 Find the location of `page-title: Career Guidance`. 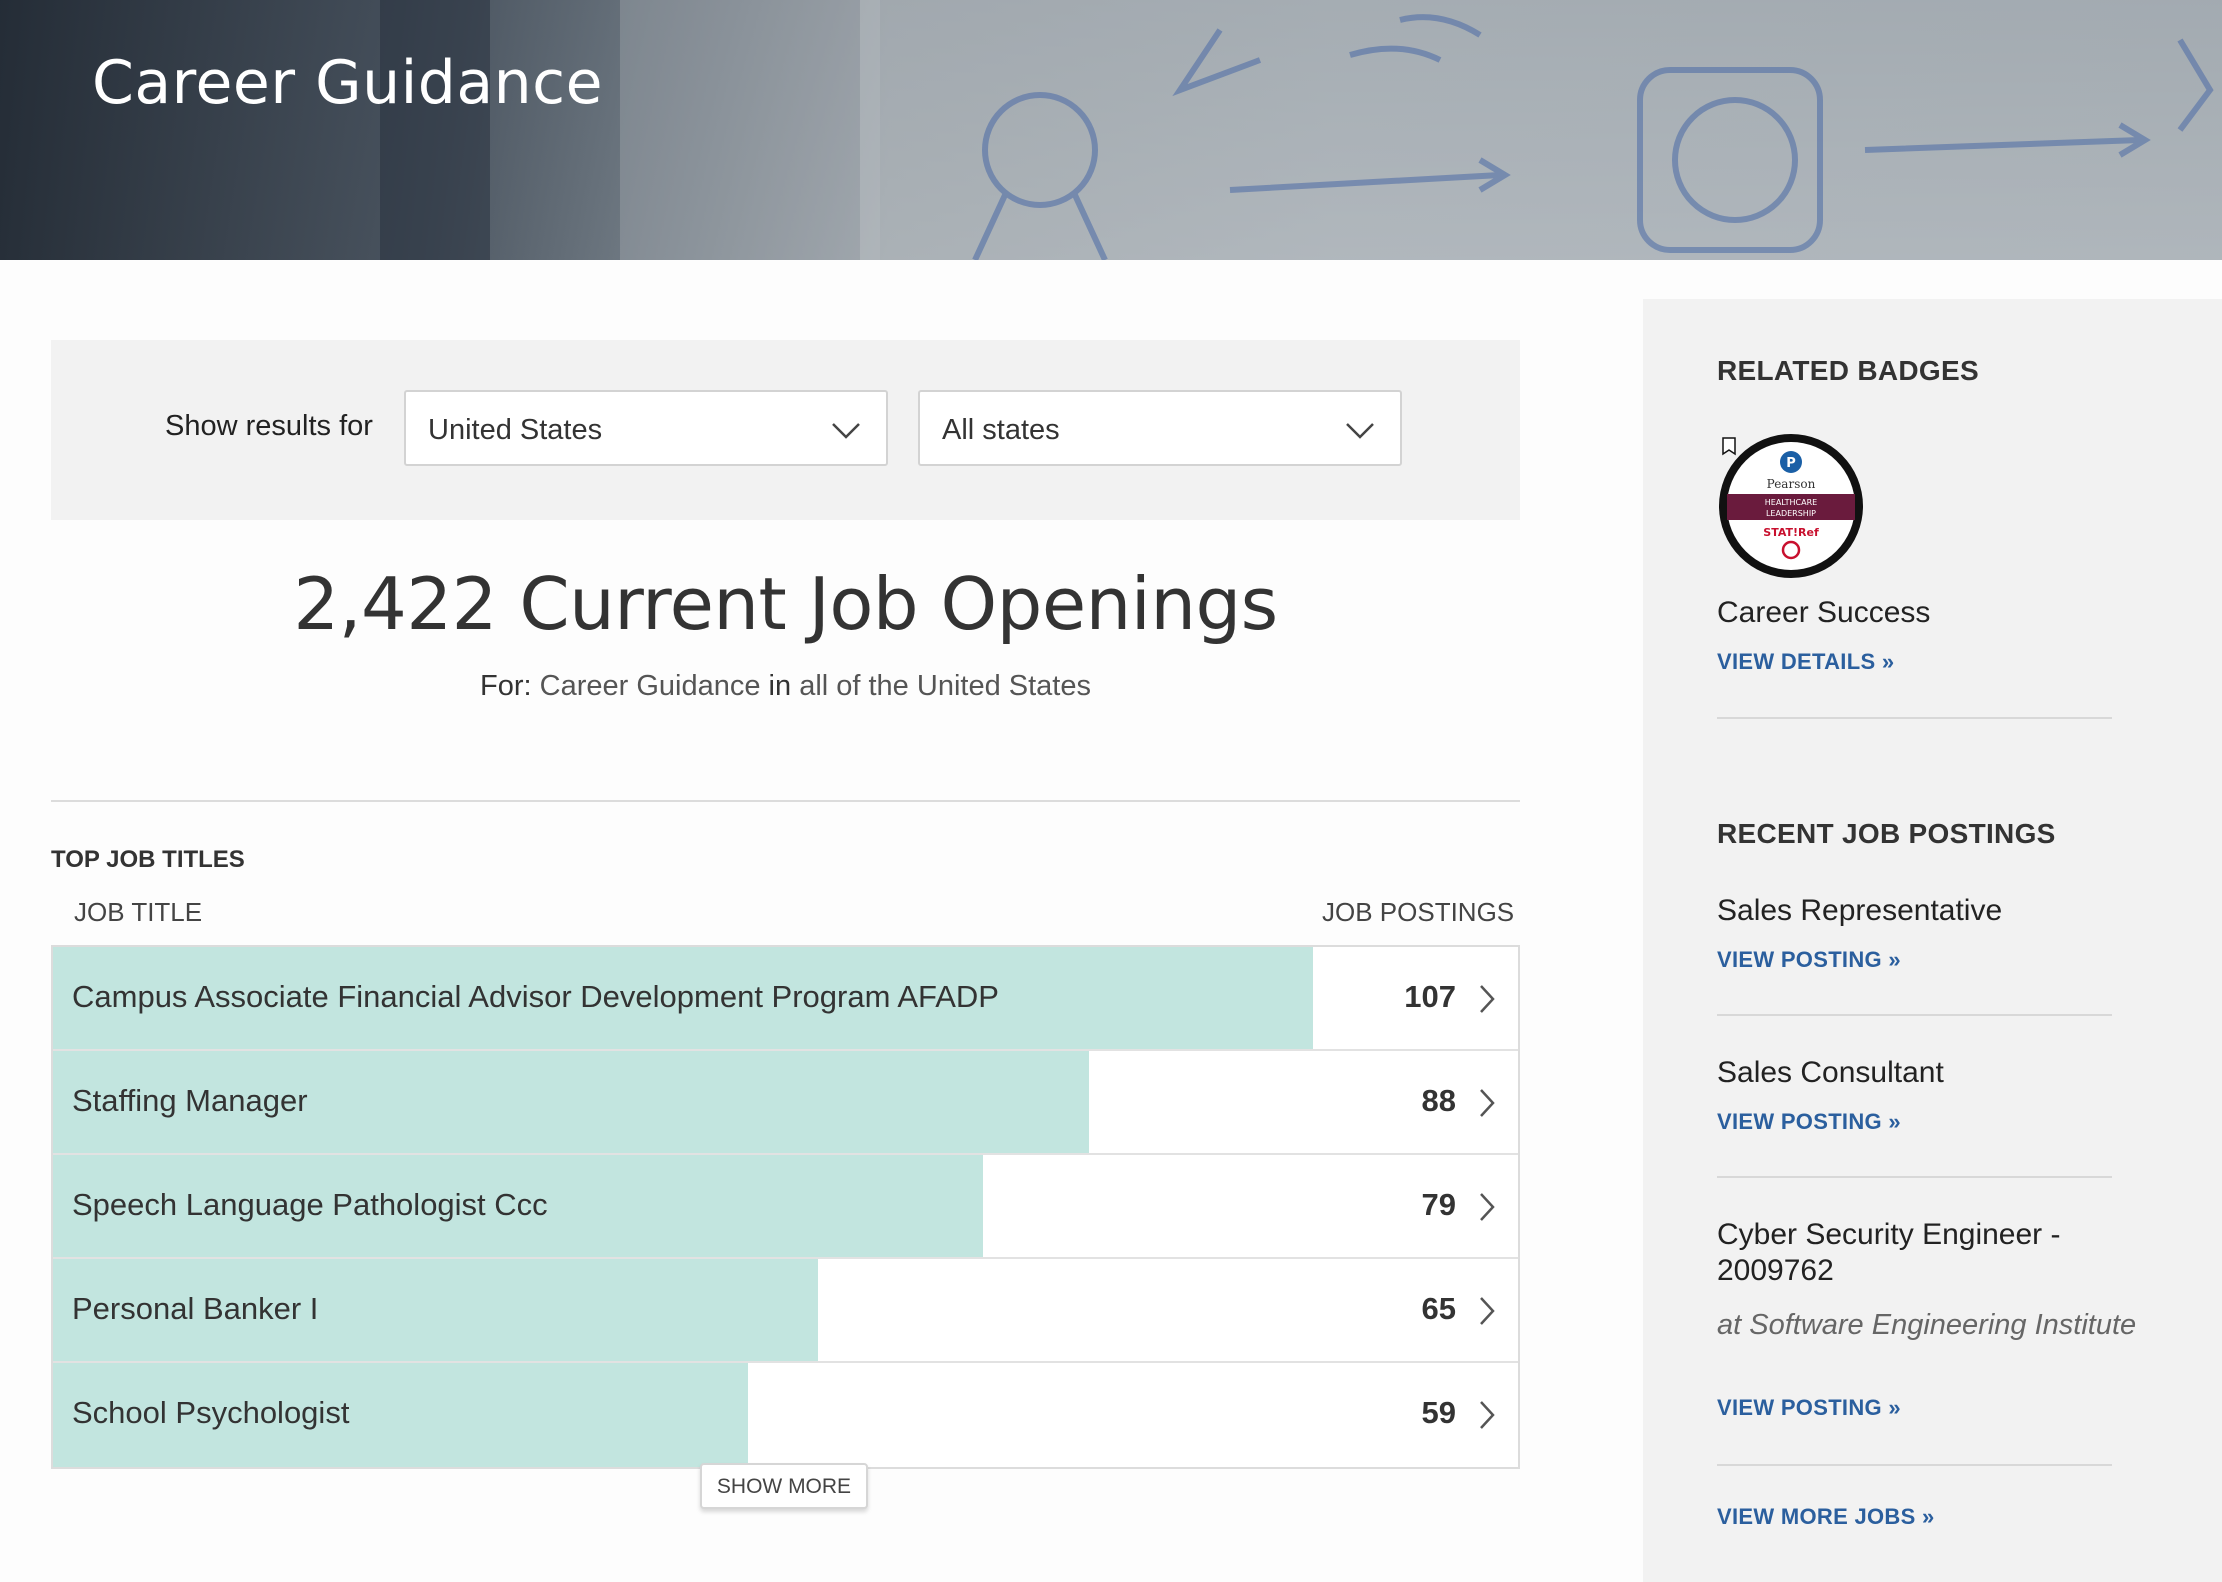

page-title: Career Guidance is located at coordinates (348, 83).